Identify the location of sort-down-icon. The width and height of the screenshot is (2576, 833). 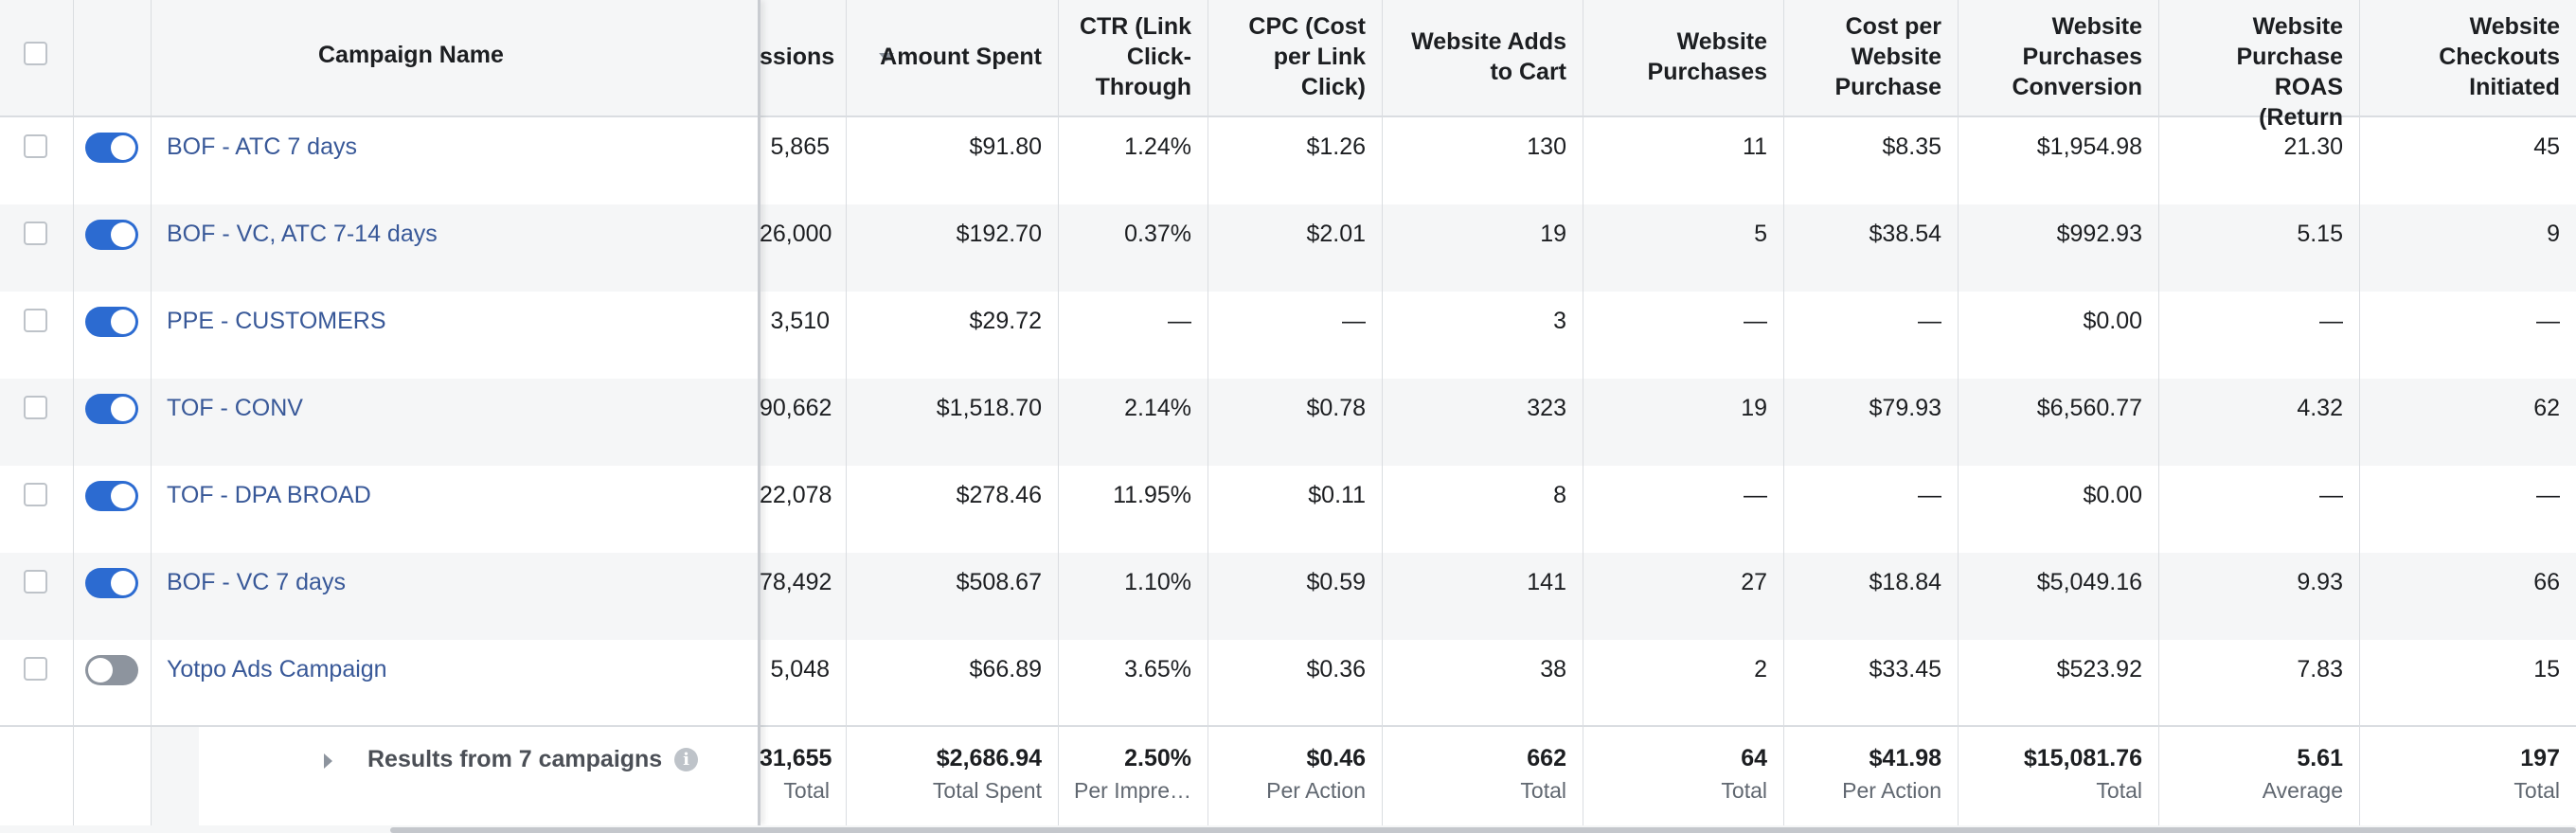
(886, 57).